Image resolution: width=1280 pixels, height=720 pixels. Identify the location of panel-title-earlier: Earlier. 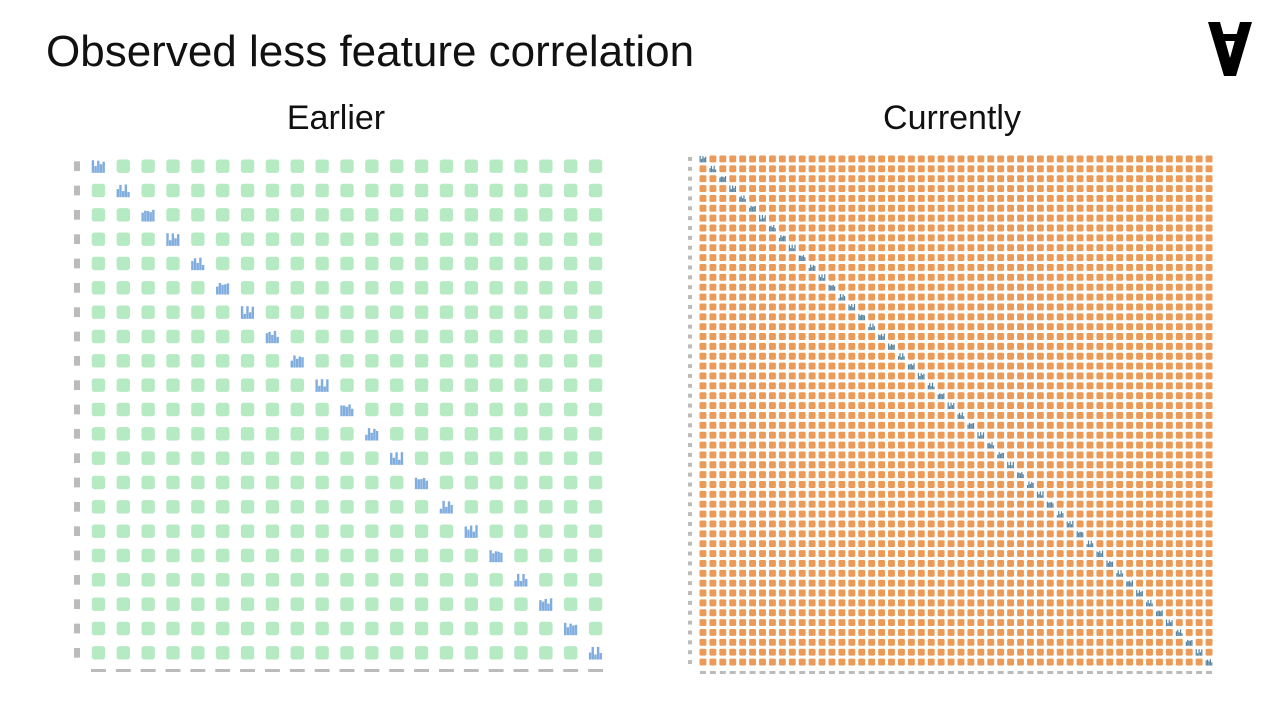
(336, 118).